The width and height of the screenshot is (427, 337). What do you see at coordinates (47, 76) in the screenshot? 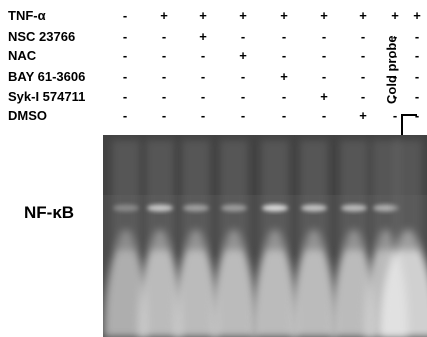
I see `row-label-bay-61-3606: BAY 61-3606` at bounding box center [47, 76].